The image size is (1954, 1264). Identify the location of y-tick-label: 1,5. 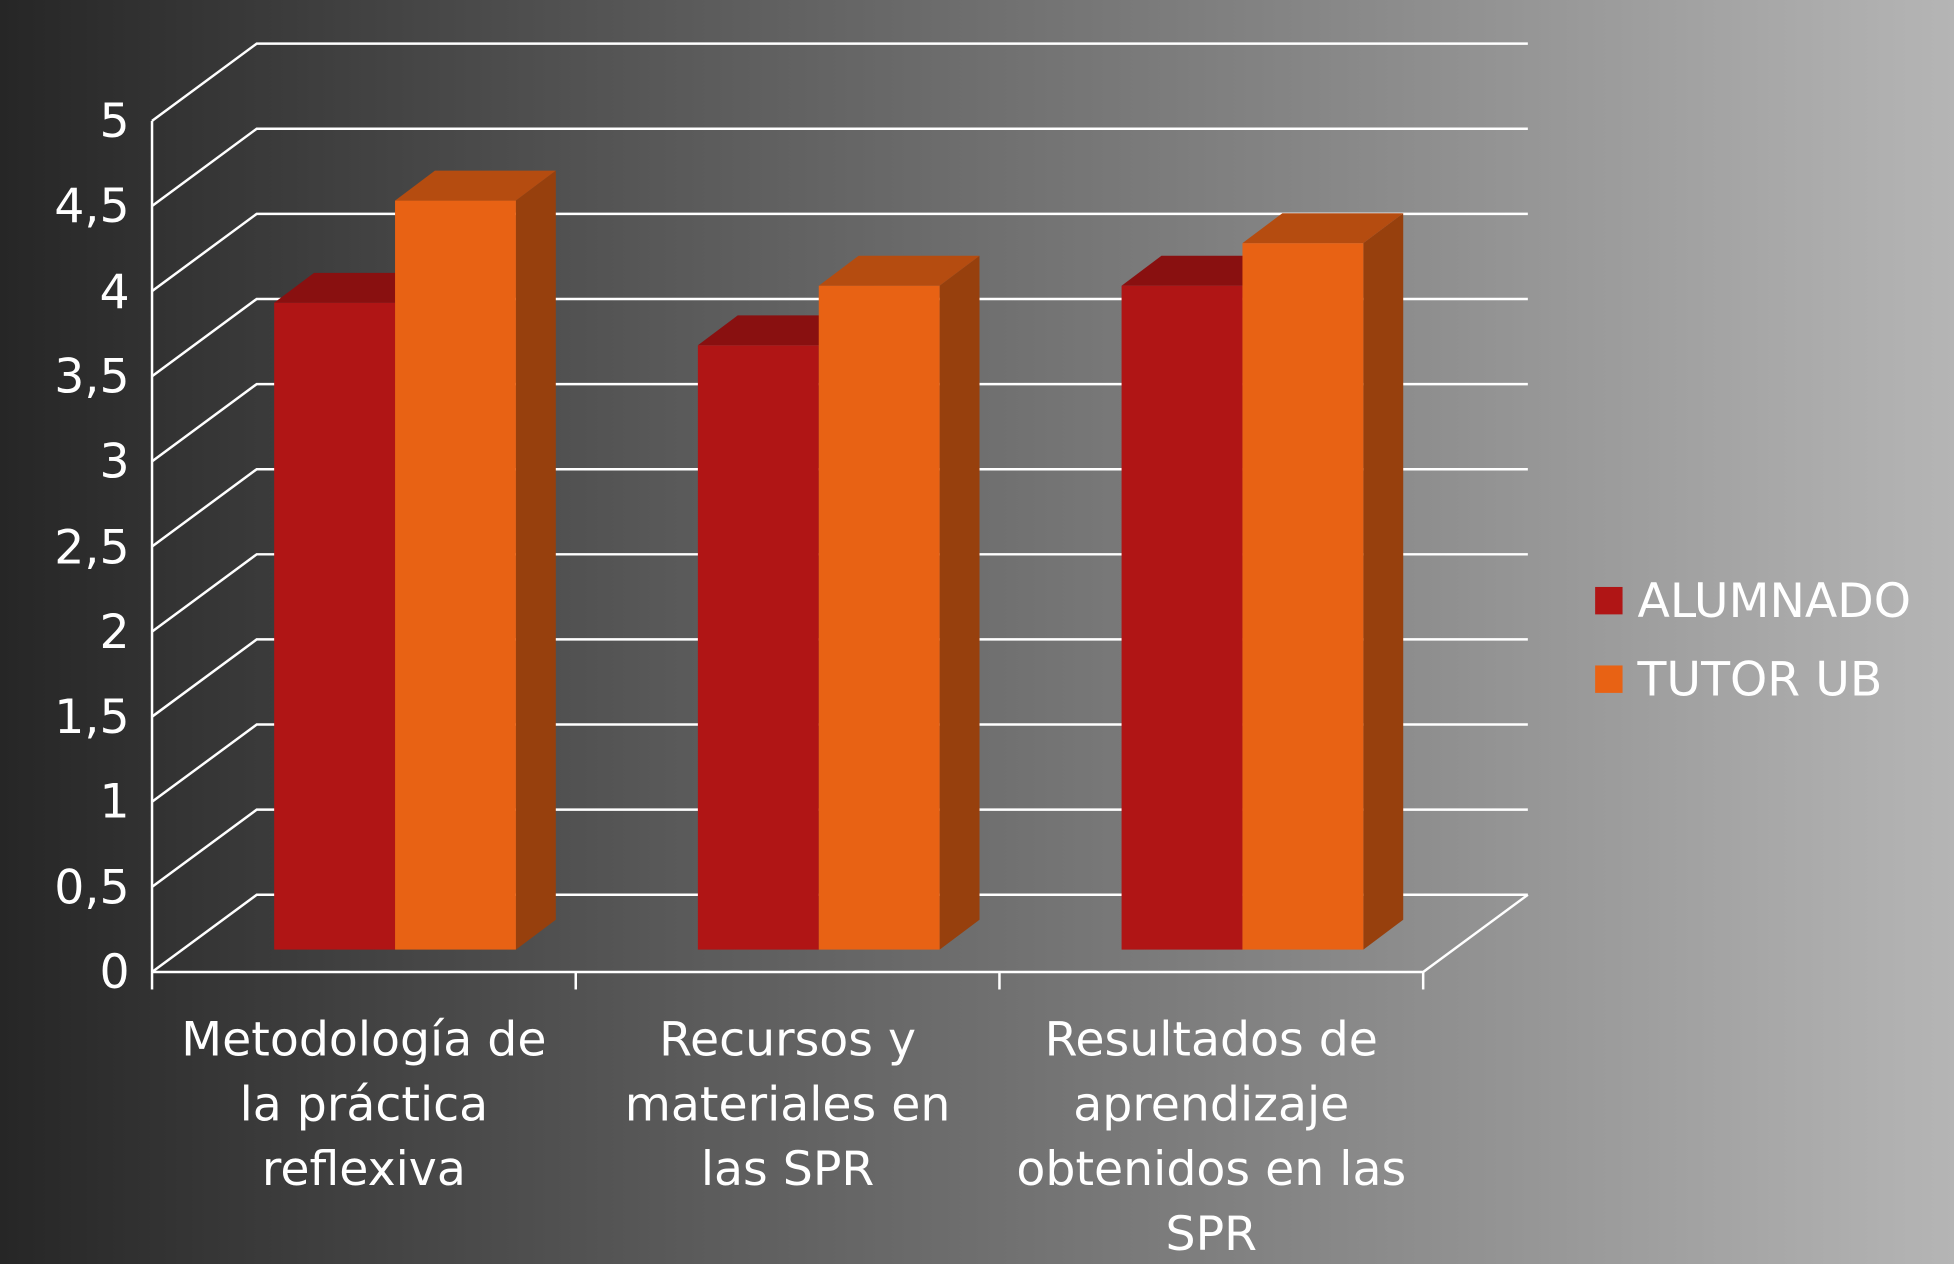
(92, 717).